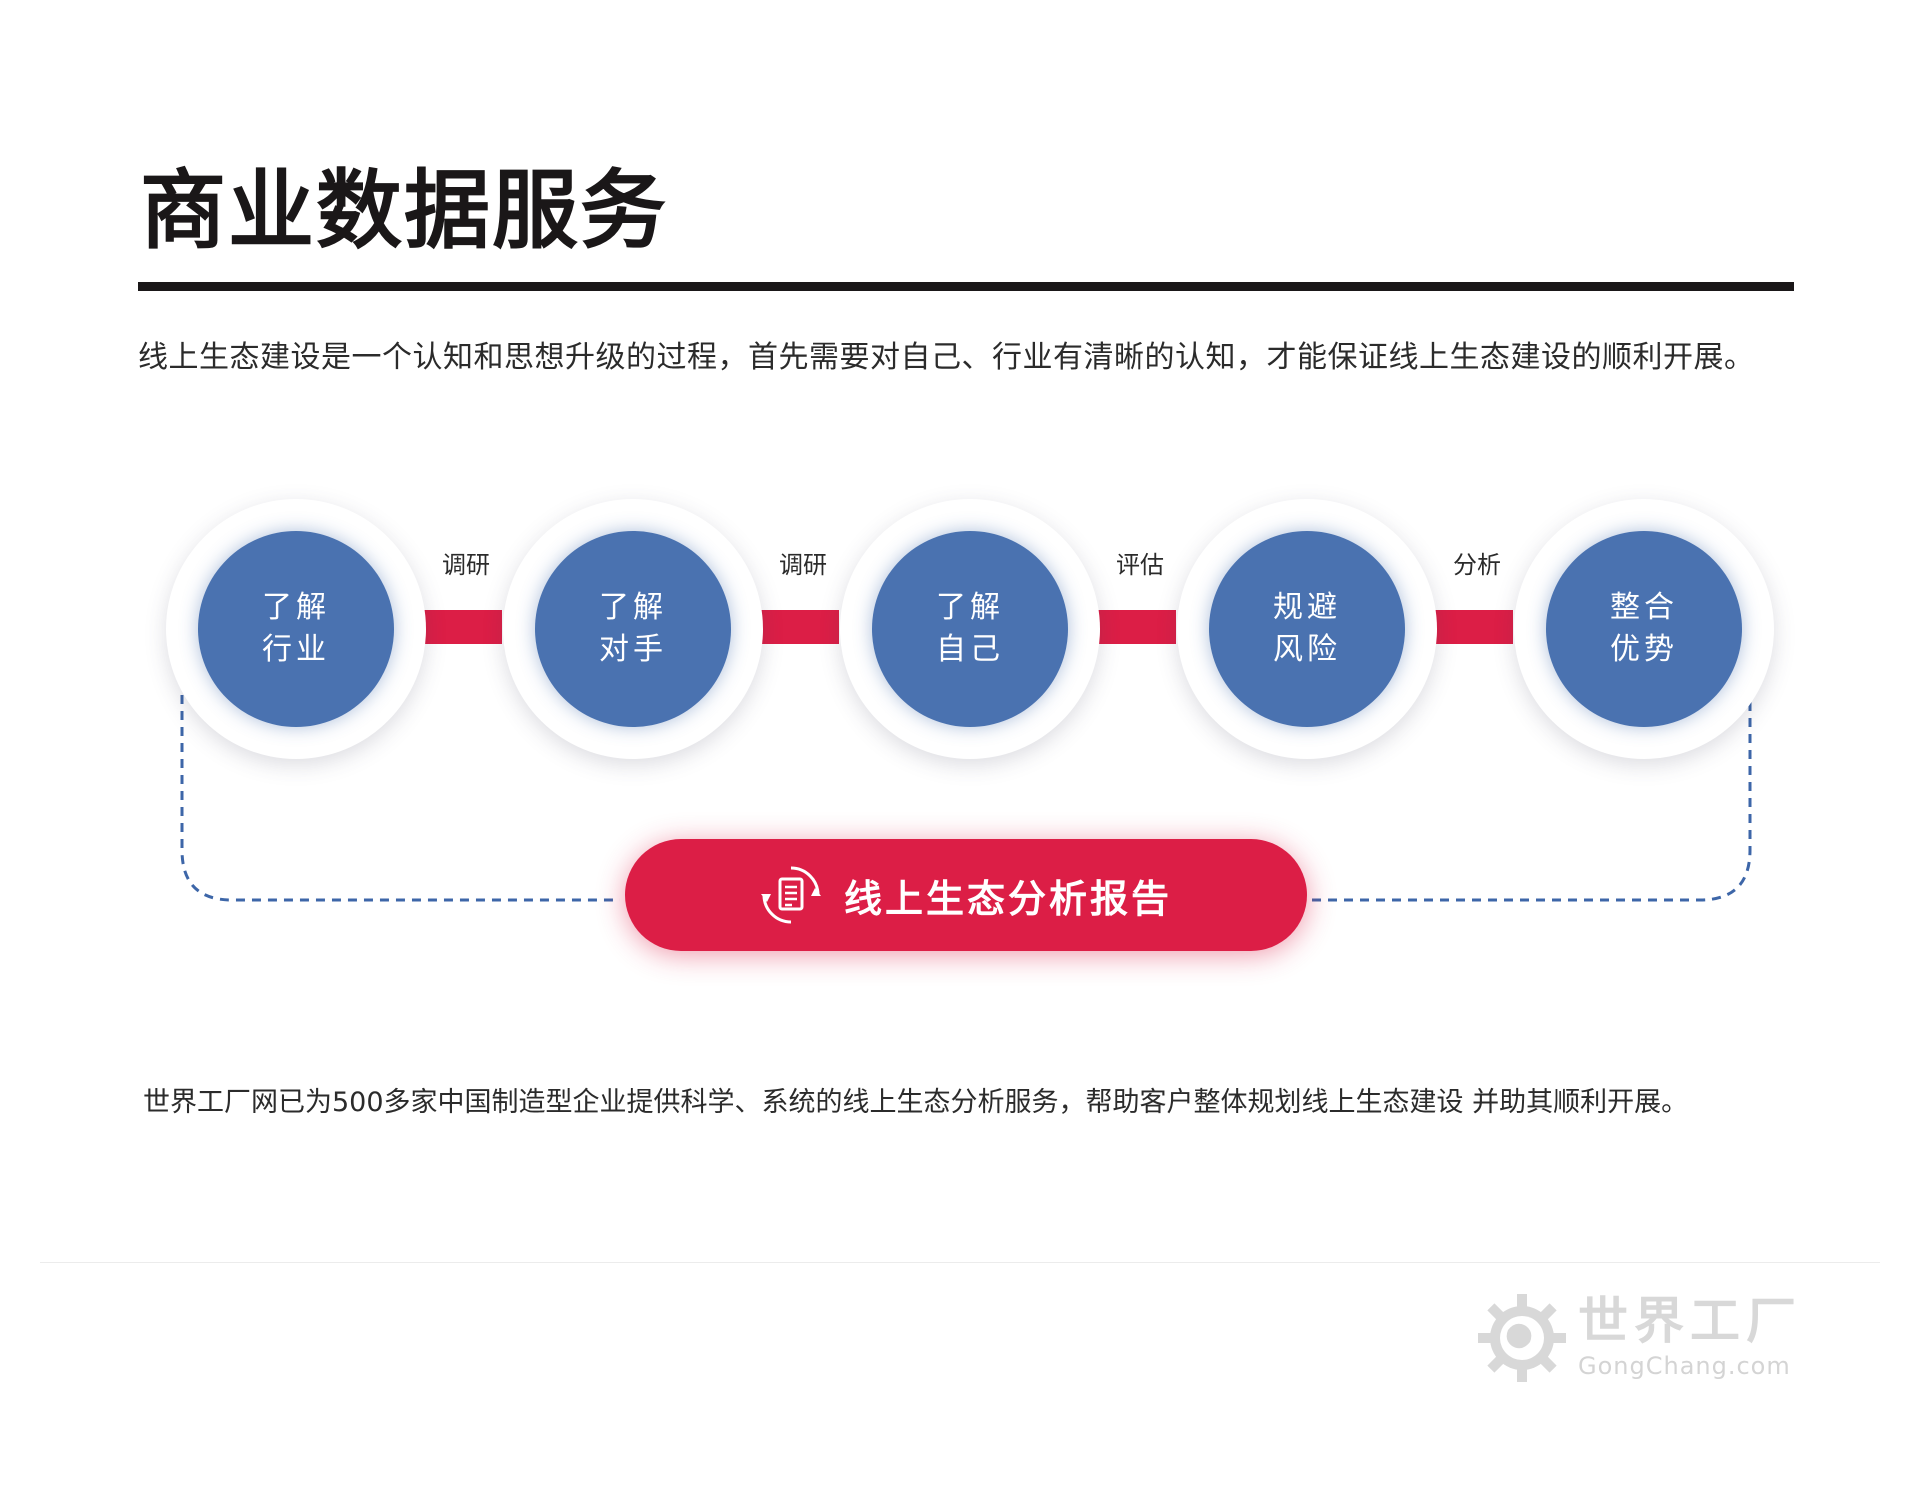 The height and width of the screenshot is (1500, 1920). I want to click on flow-node-industry: 了解 行业, so click(296, 629).